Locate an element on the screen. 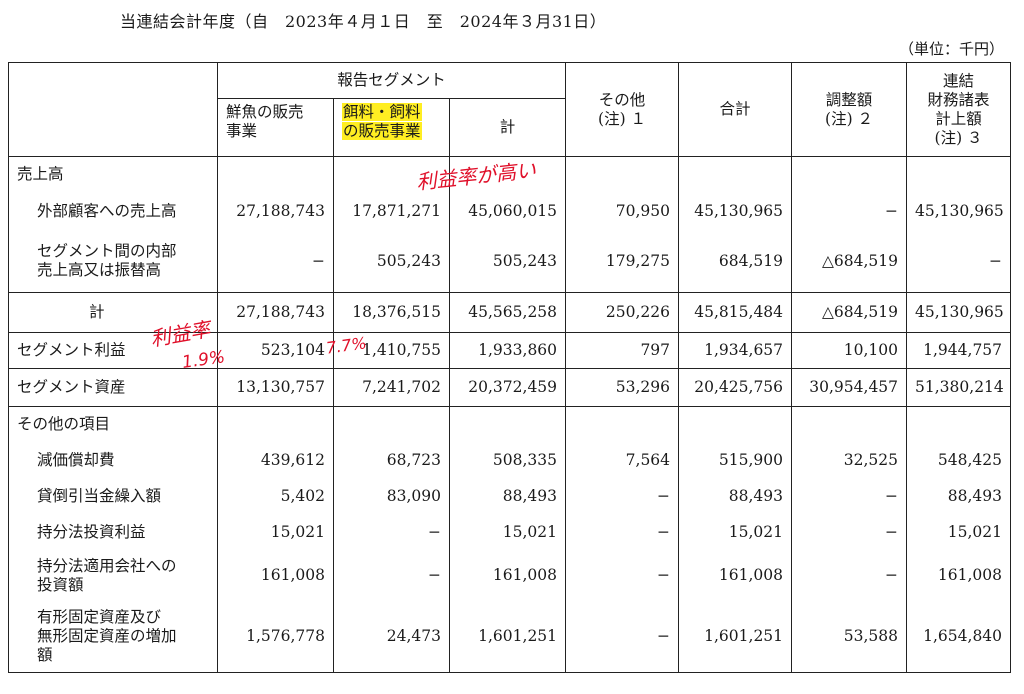 This screenshot has height=694, width=1024. cell: 45,060,015 is located at coordinates (507, 211).